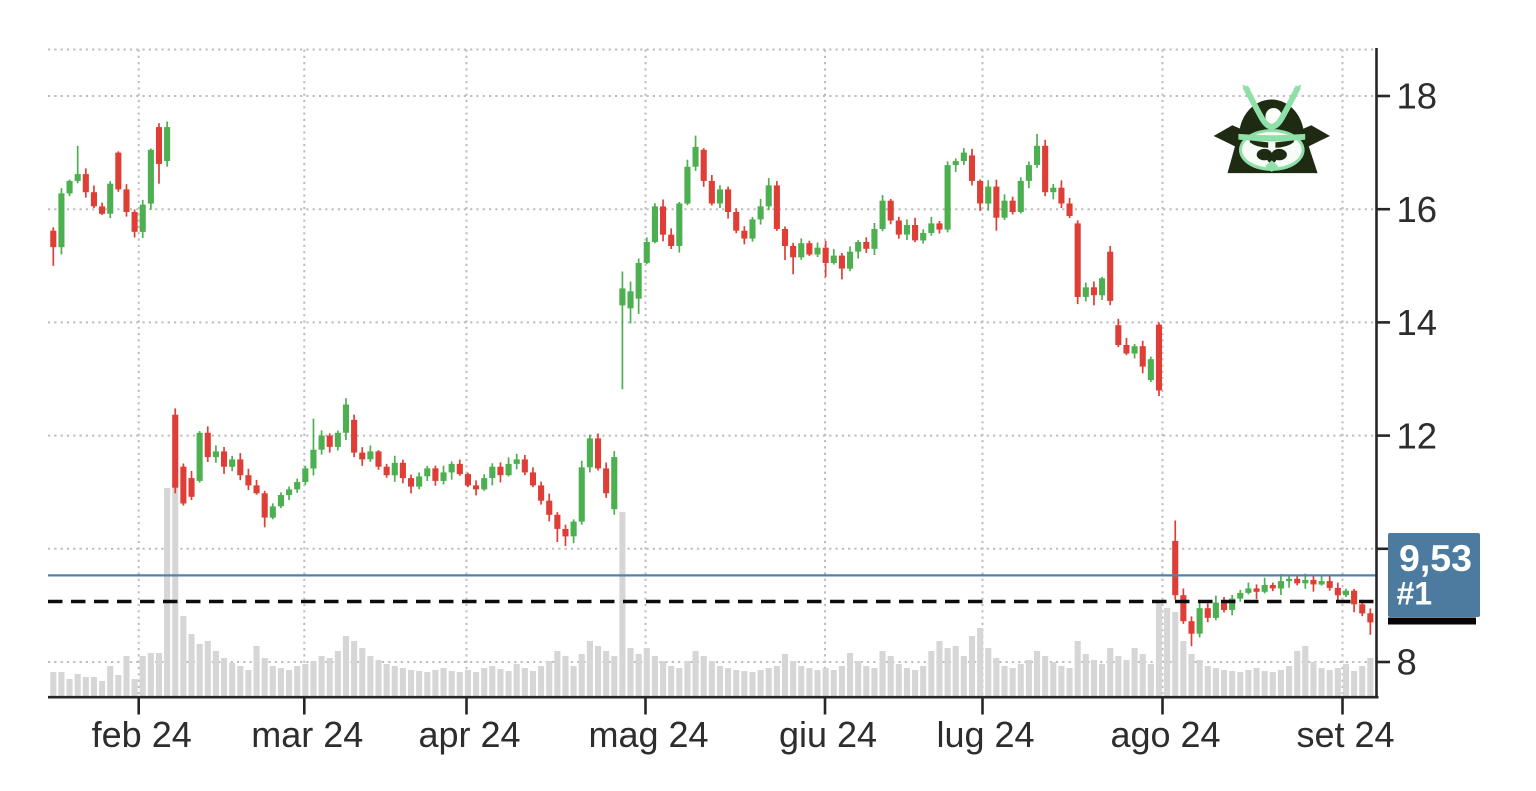 This screenshot has width=1536, height=791. I want to click on svg-text: 9,53, so click(1435, 558).